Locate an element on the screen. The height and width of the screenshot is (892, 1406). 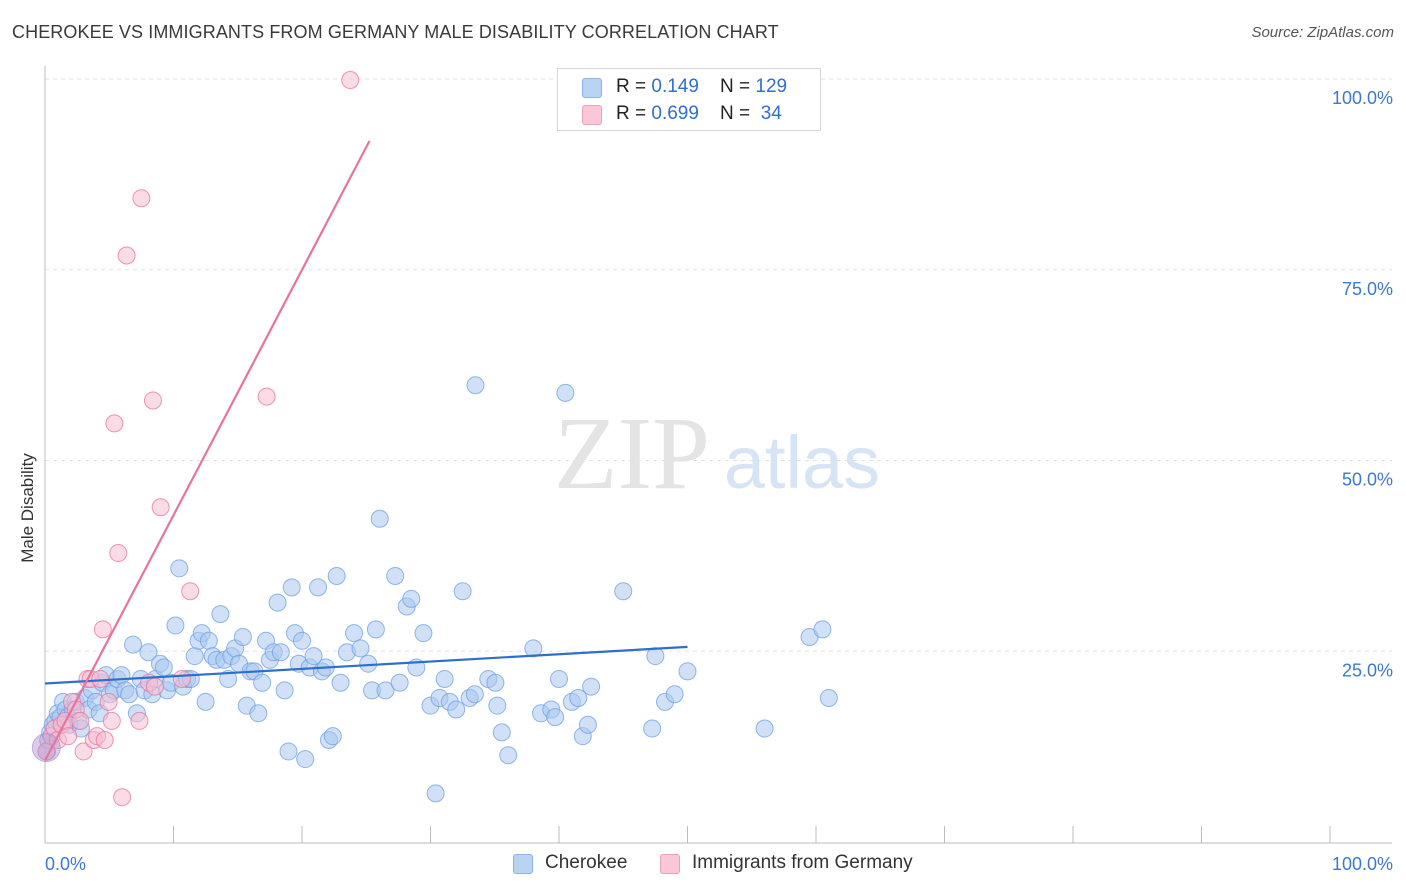
r-value: 0.699 is located at coordinates (675, 113).